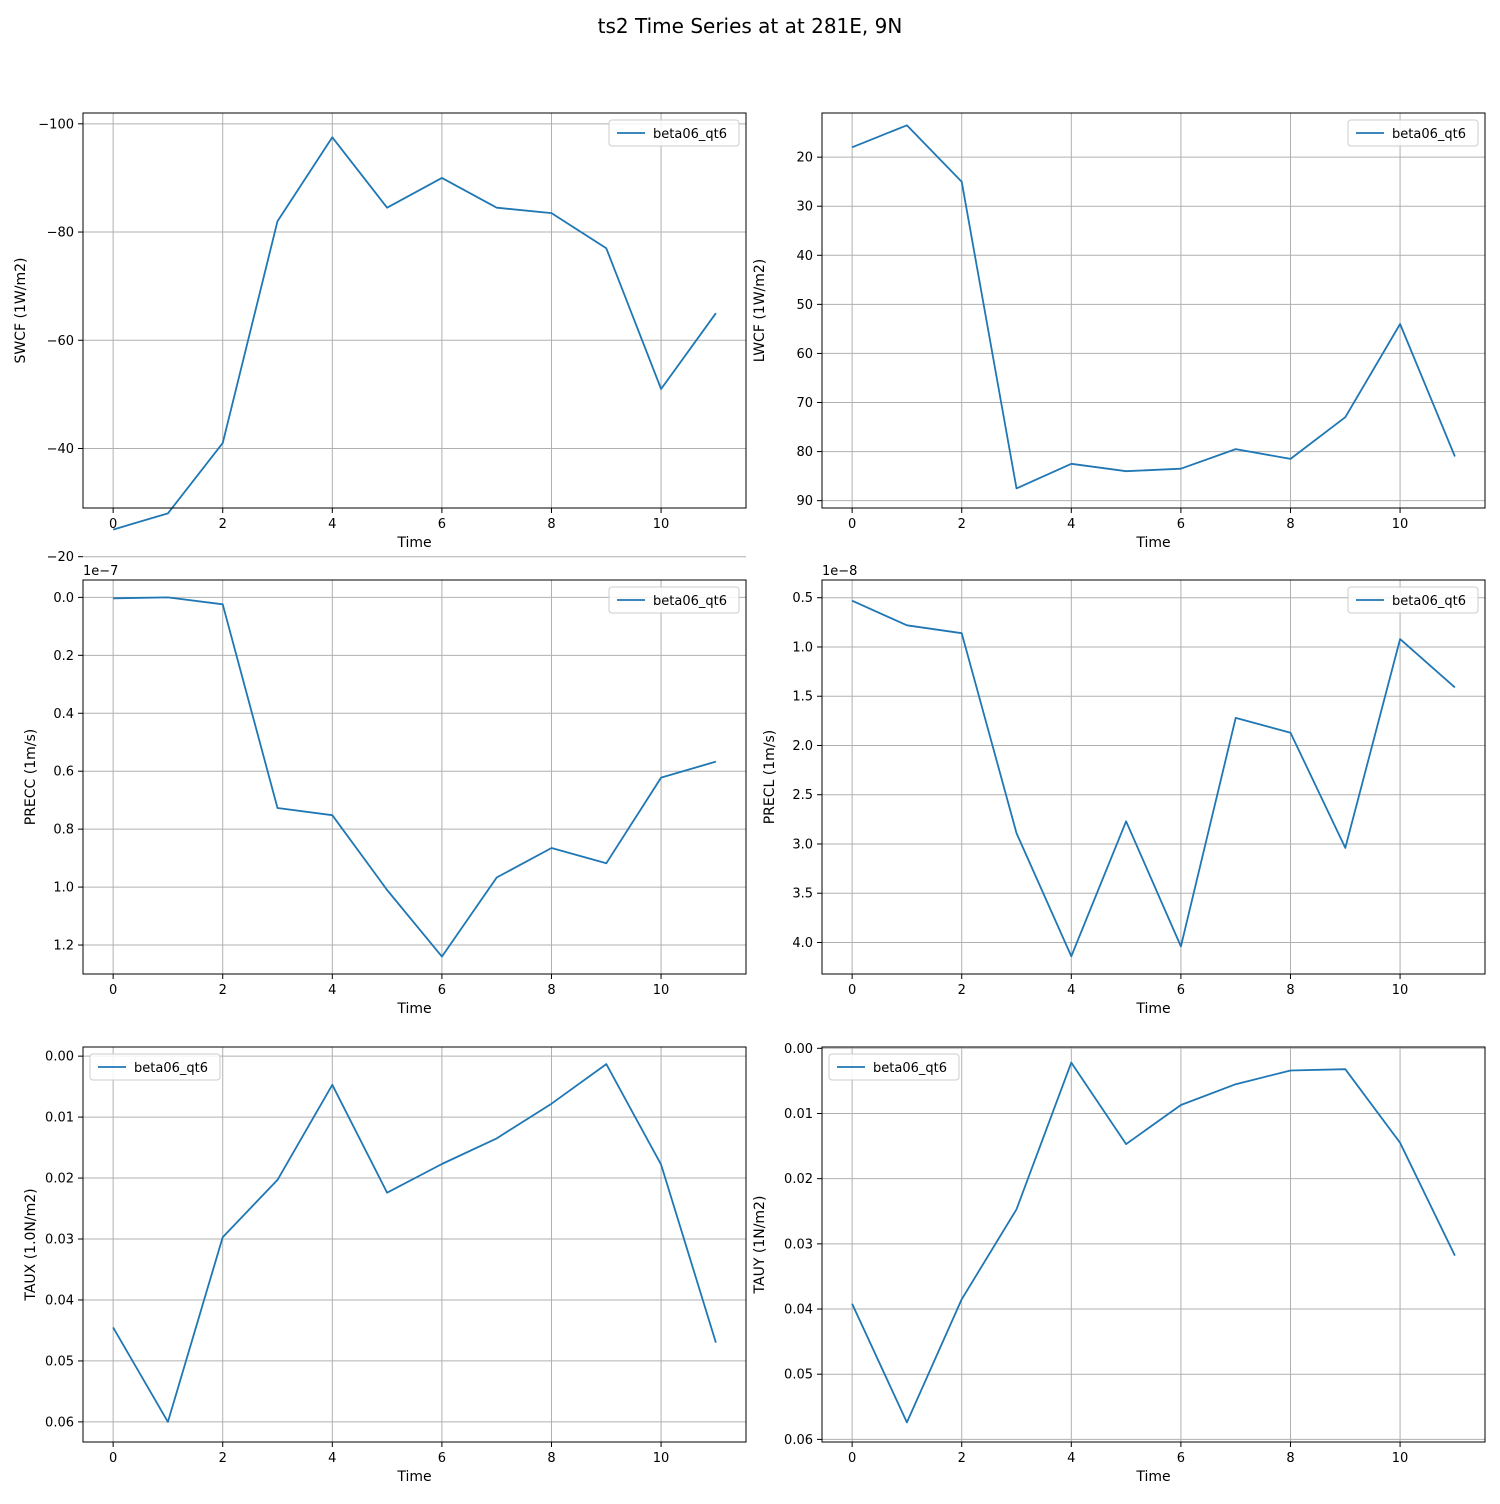 The image size is (1500, 1504). I want to click on y-axis-label: TAUY (1N/m2), so click(760, 1245).